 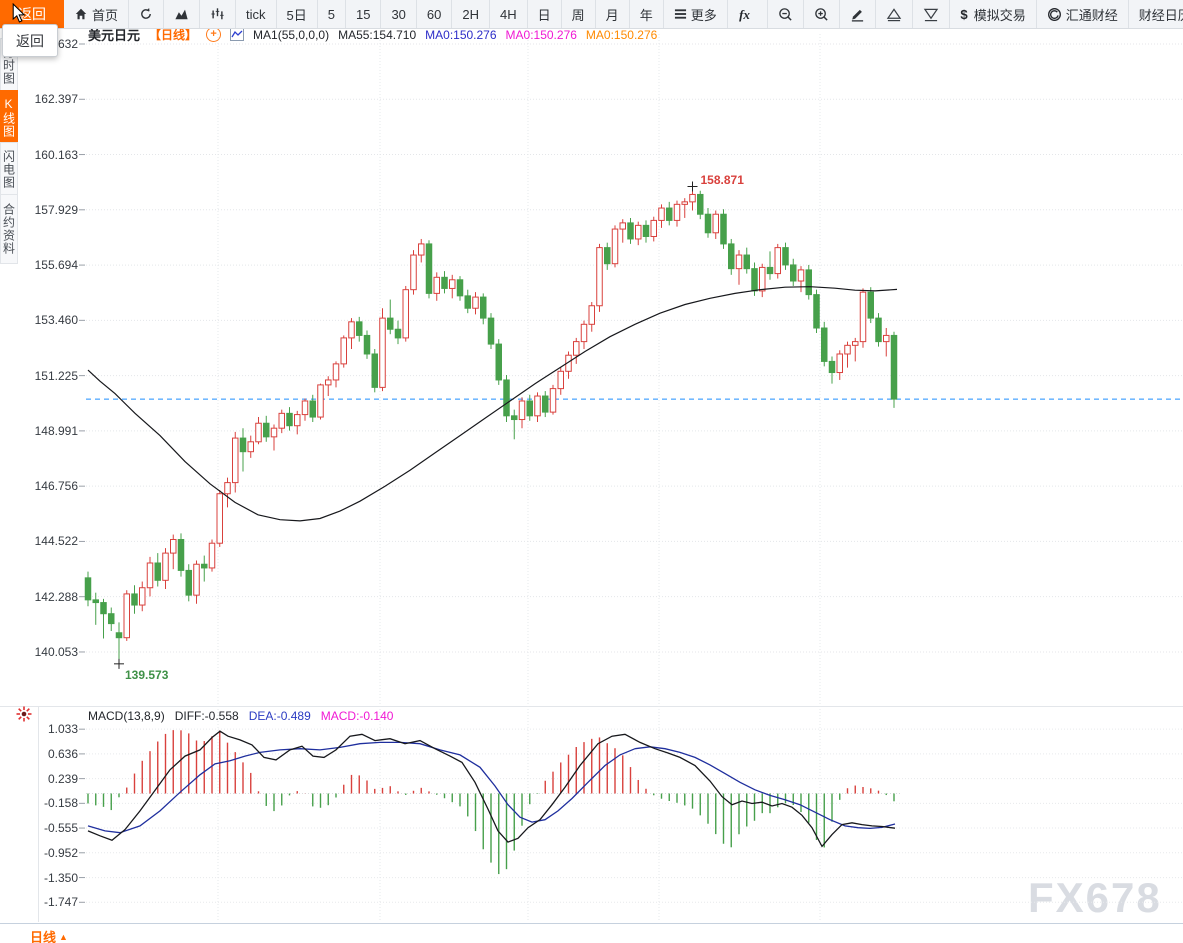 I want to click on toolbar-buttons: 首页 tick 5日 5 15 30 60 2H 4H 日 周 月 年 更多 fx $ 模拟交易 汇通财经 财经日历, so click(x=623, y=14).